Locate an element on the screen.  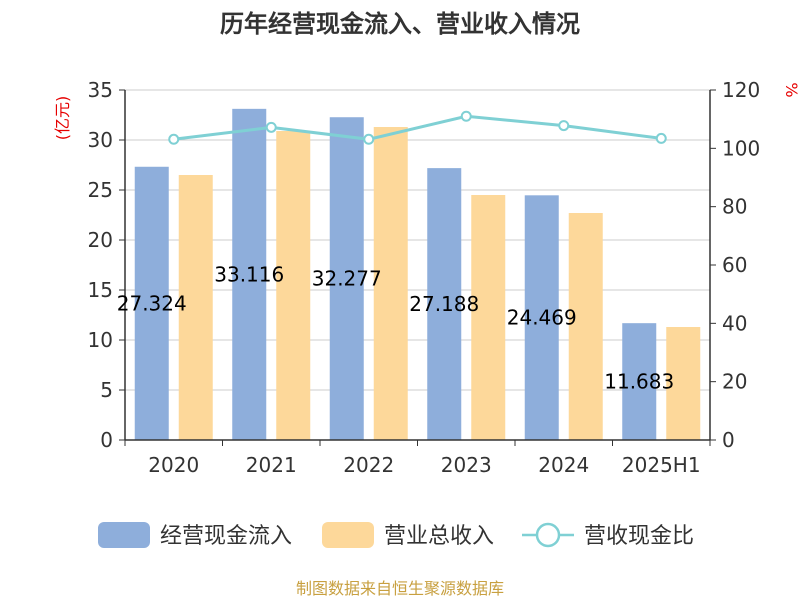
y-right-tick-label: 60 is located at coordinates (734, 265).